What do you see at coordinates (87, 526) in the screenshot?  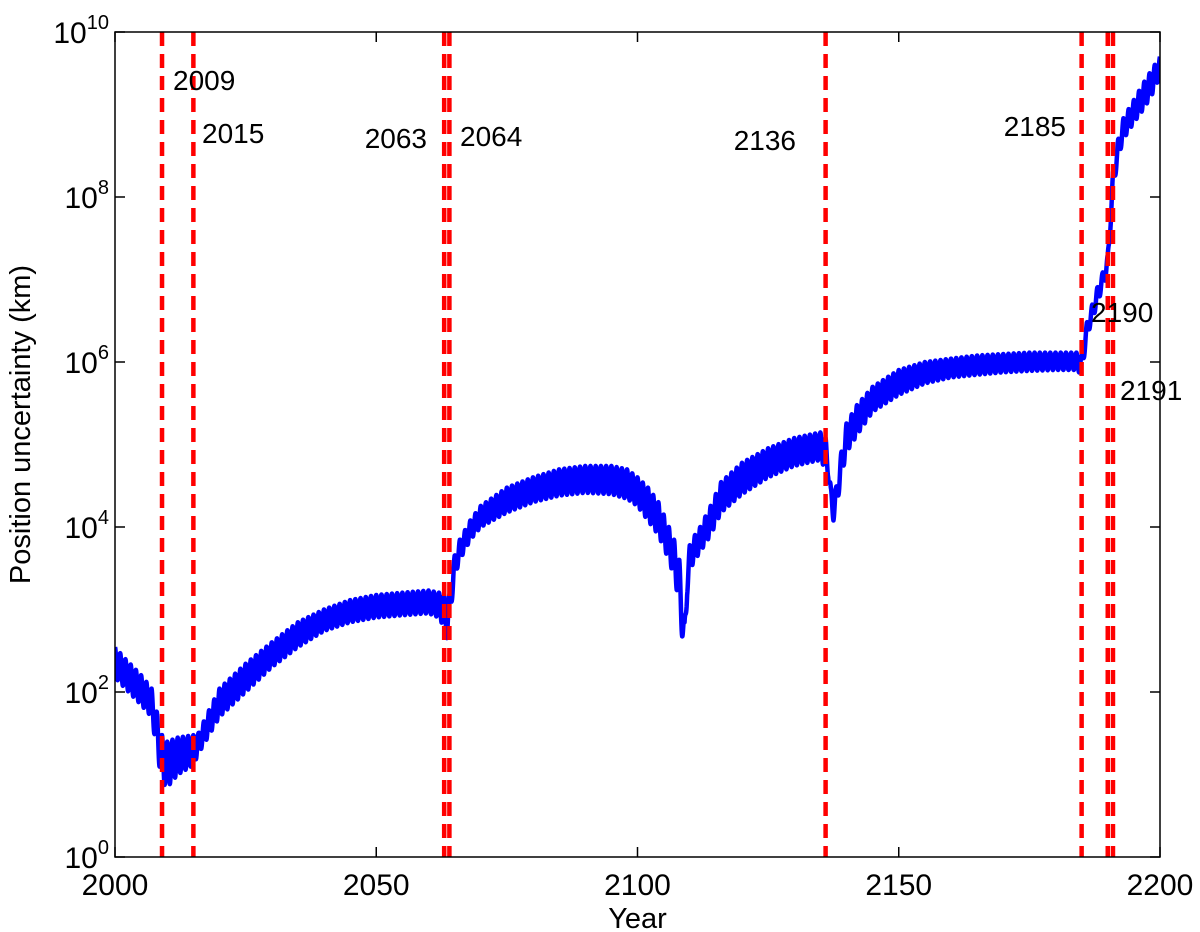 I see `y-tick-label: 10⁴` at bounding box center [87, 526].